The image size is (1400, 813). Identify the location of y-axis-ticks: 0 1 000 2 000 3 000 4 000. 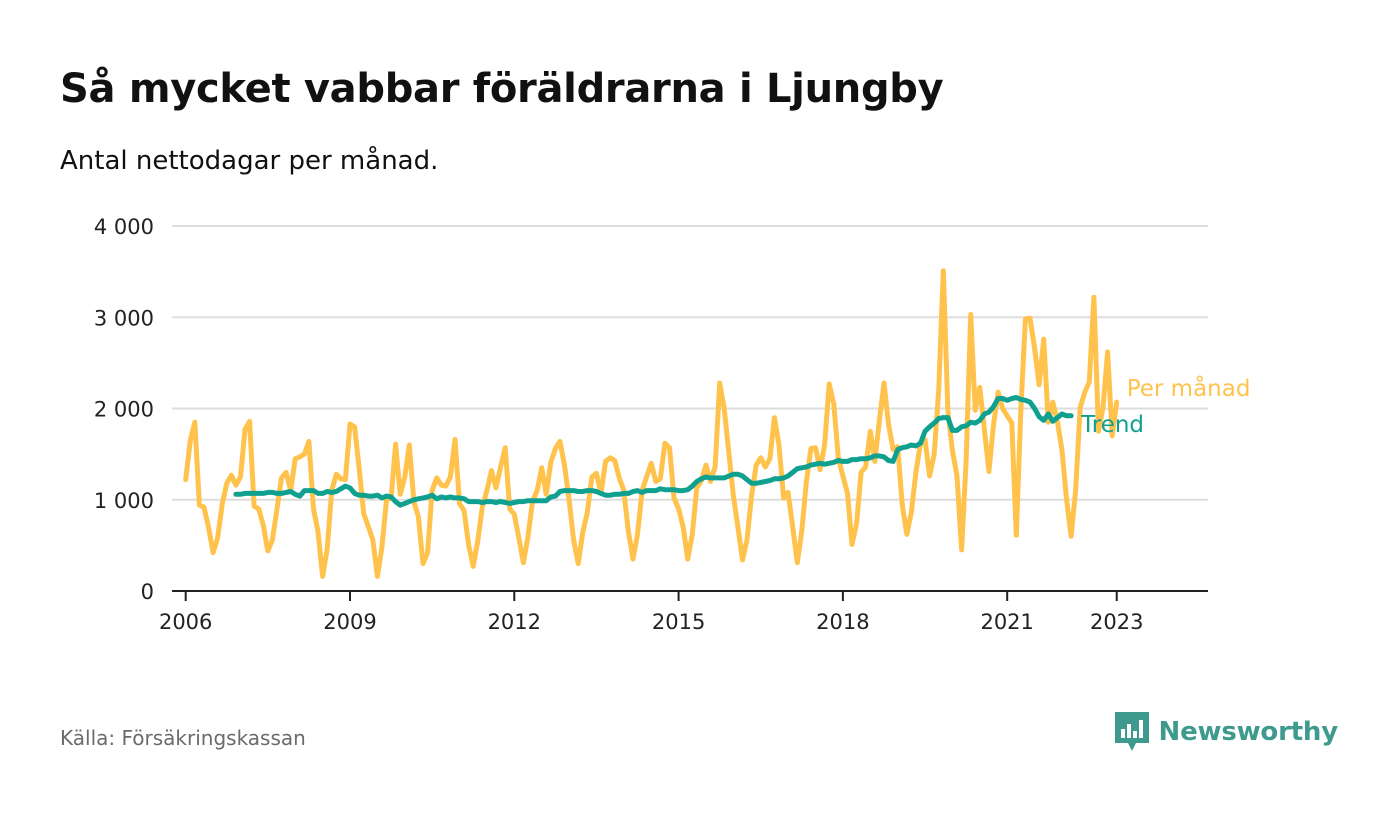
(124, 409).